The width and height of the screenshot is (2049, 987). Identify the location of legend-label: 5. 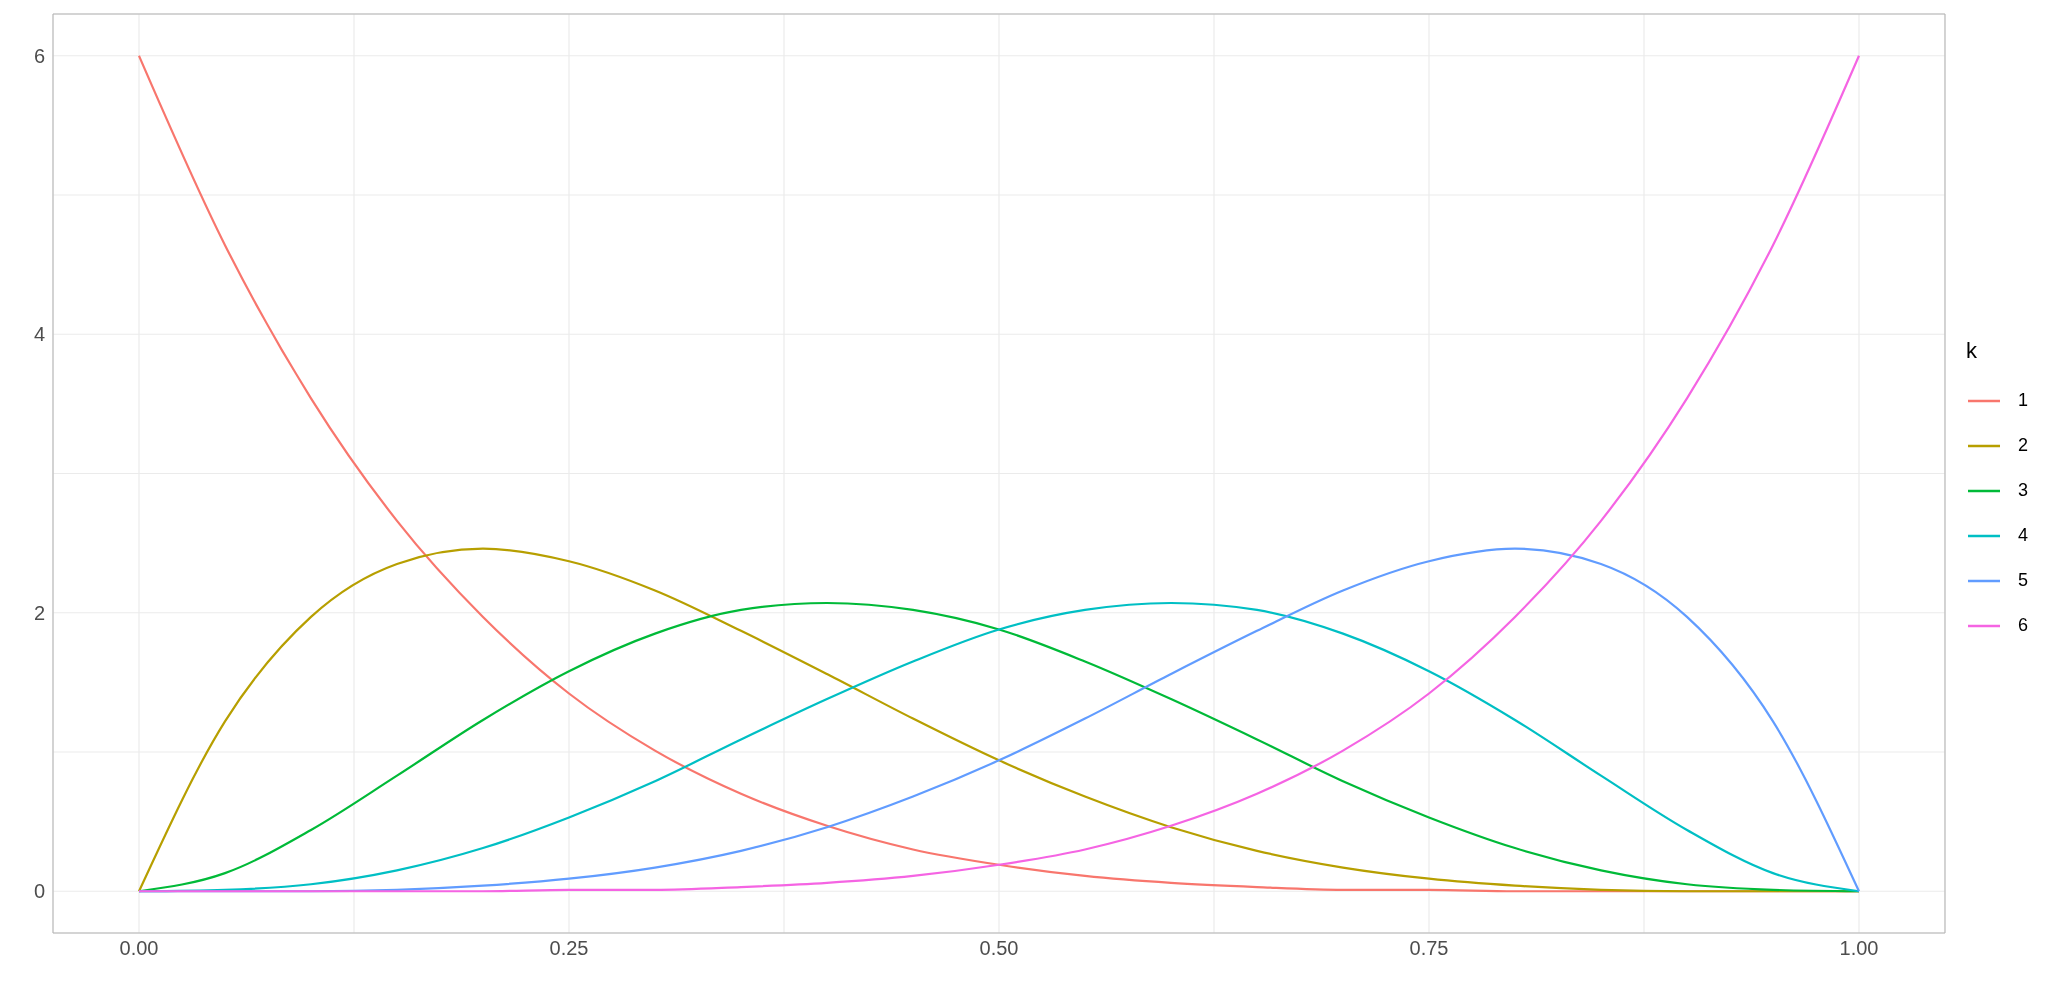
(2022, 580).